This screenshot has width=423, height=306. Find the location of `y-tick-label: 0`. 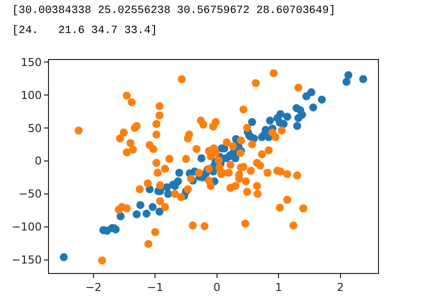

y-tick-label: 0 is located at coordinates (38, 161).